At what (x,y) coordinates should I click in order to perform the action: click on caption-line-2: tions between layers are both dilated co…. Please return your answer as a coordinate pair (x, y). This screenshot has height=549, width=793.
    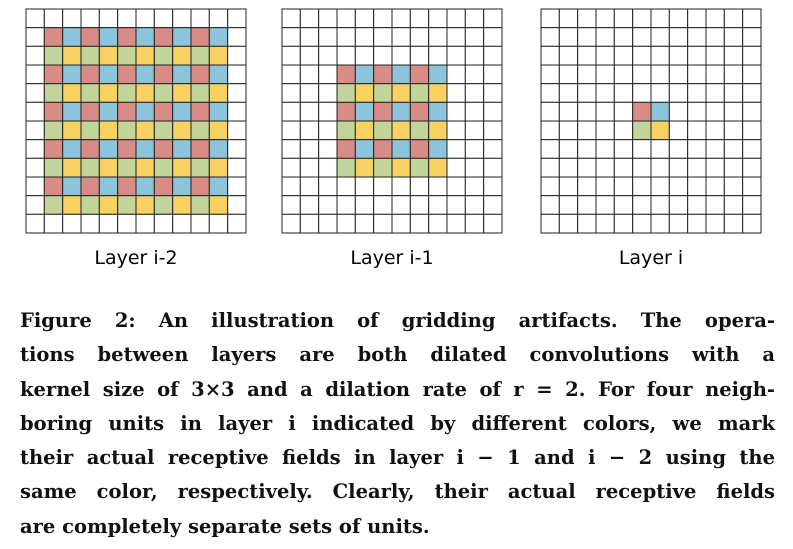
    Looking at the image, I should click on (397, 355).